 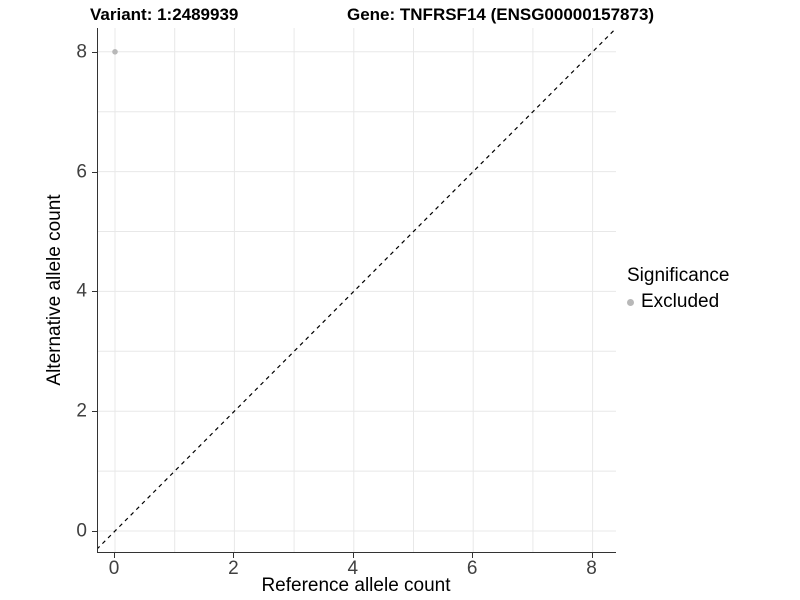 I want to click on data-point-excluded, so click(x=115, y=52).